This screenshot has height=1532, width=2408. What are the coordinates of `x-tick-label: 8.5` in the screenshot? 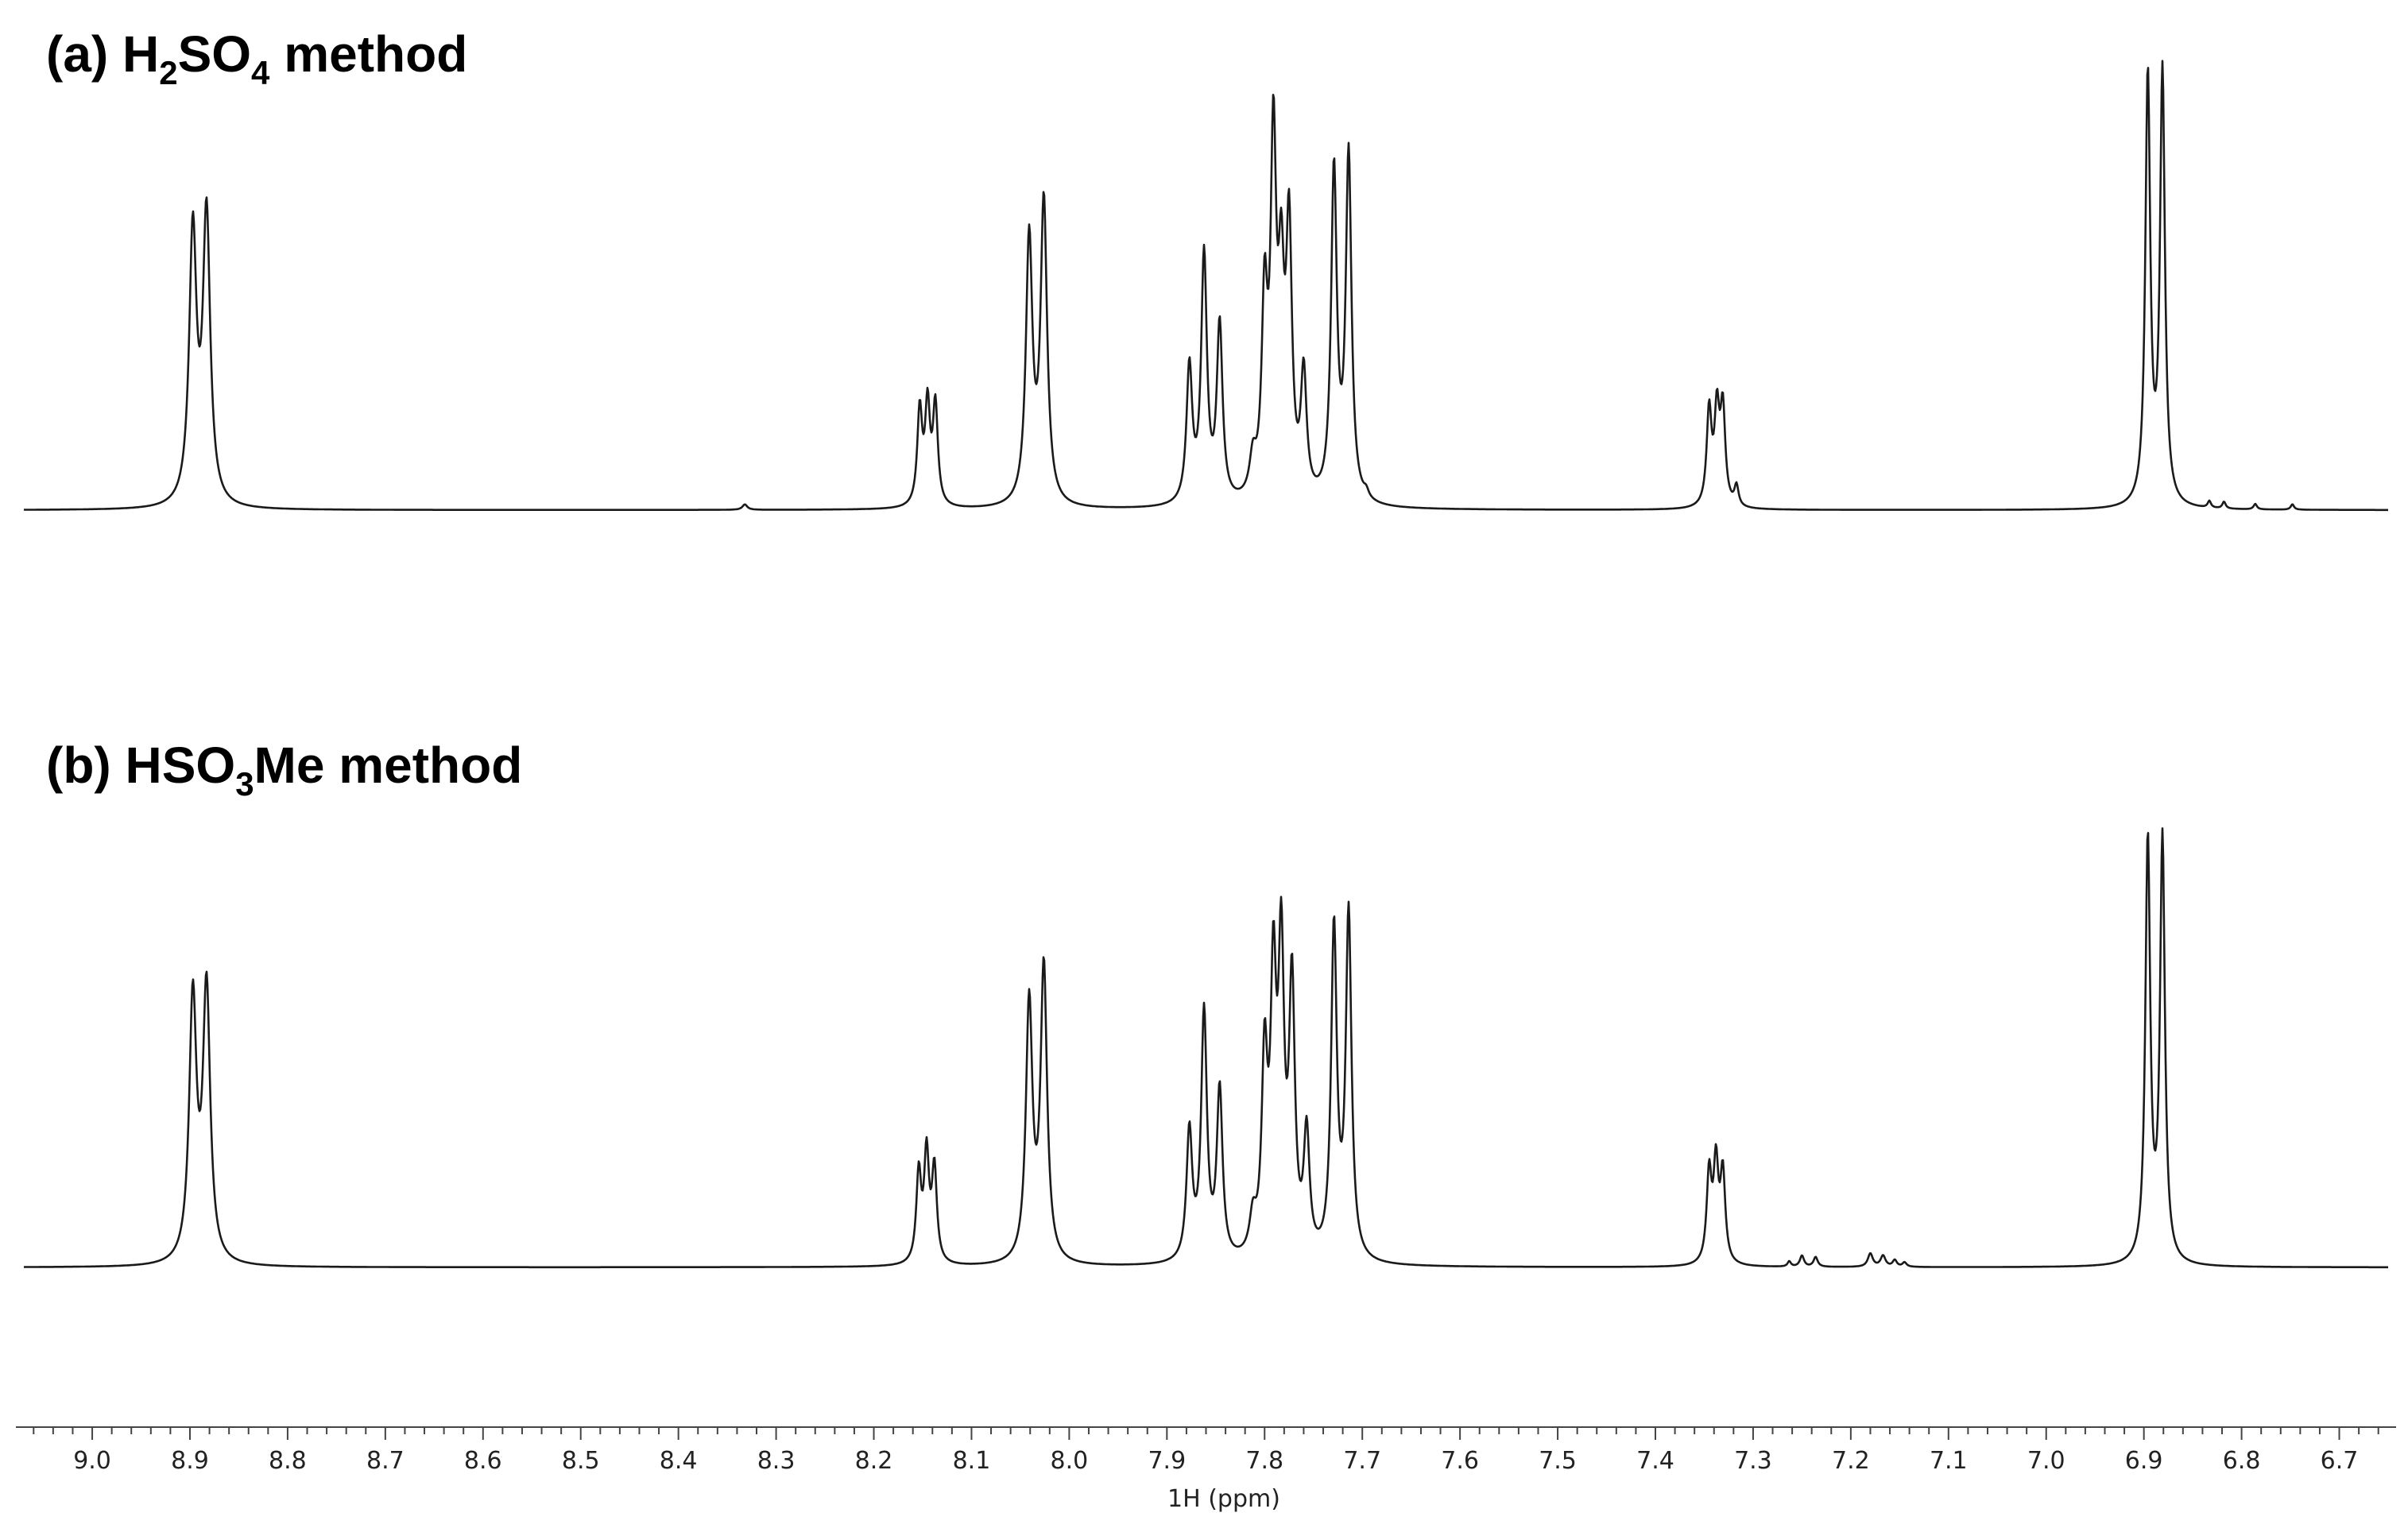 It's located at (581, 1461).